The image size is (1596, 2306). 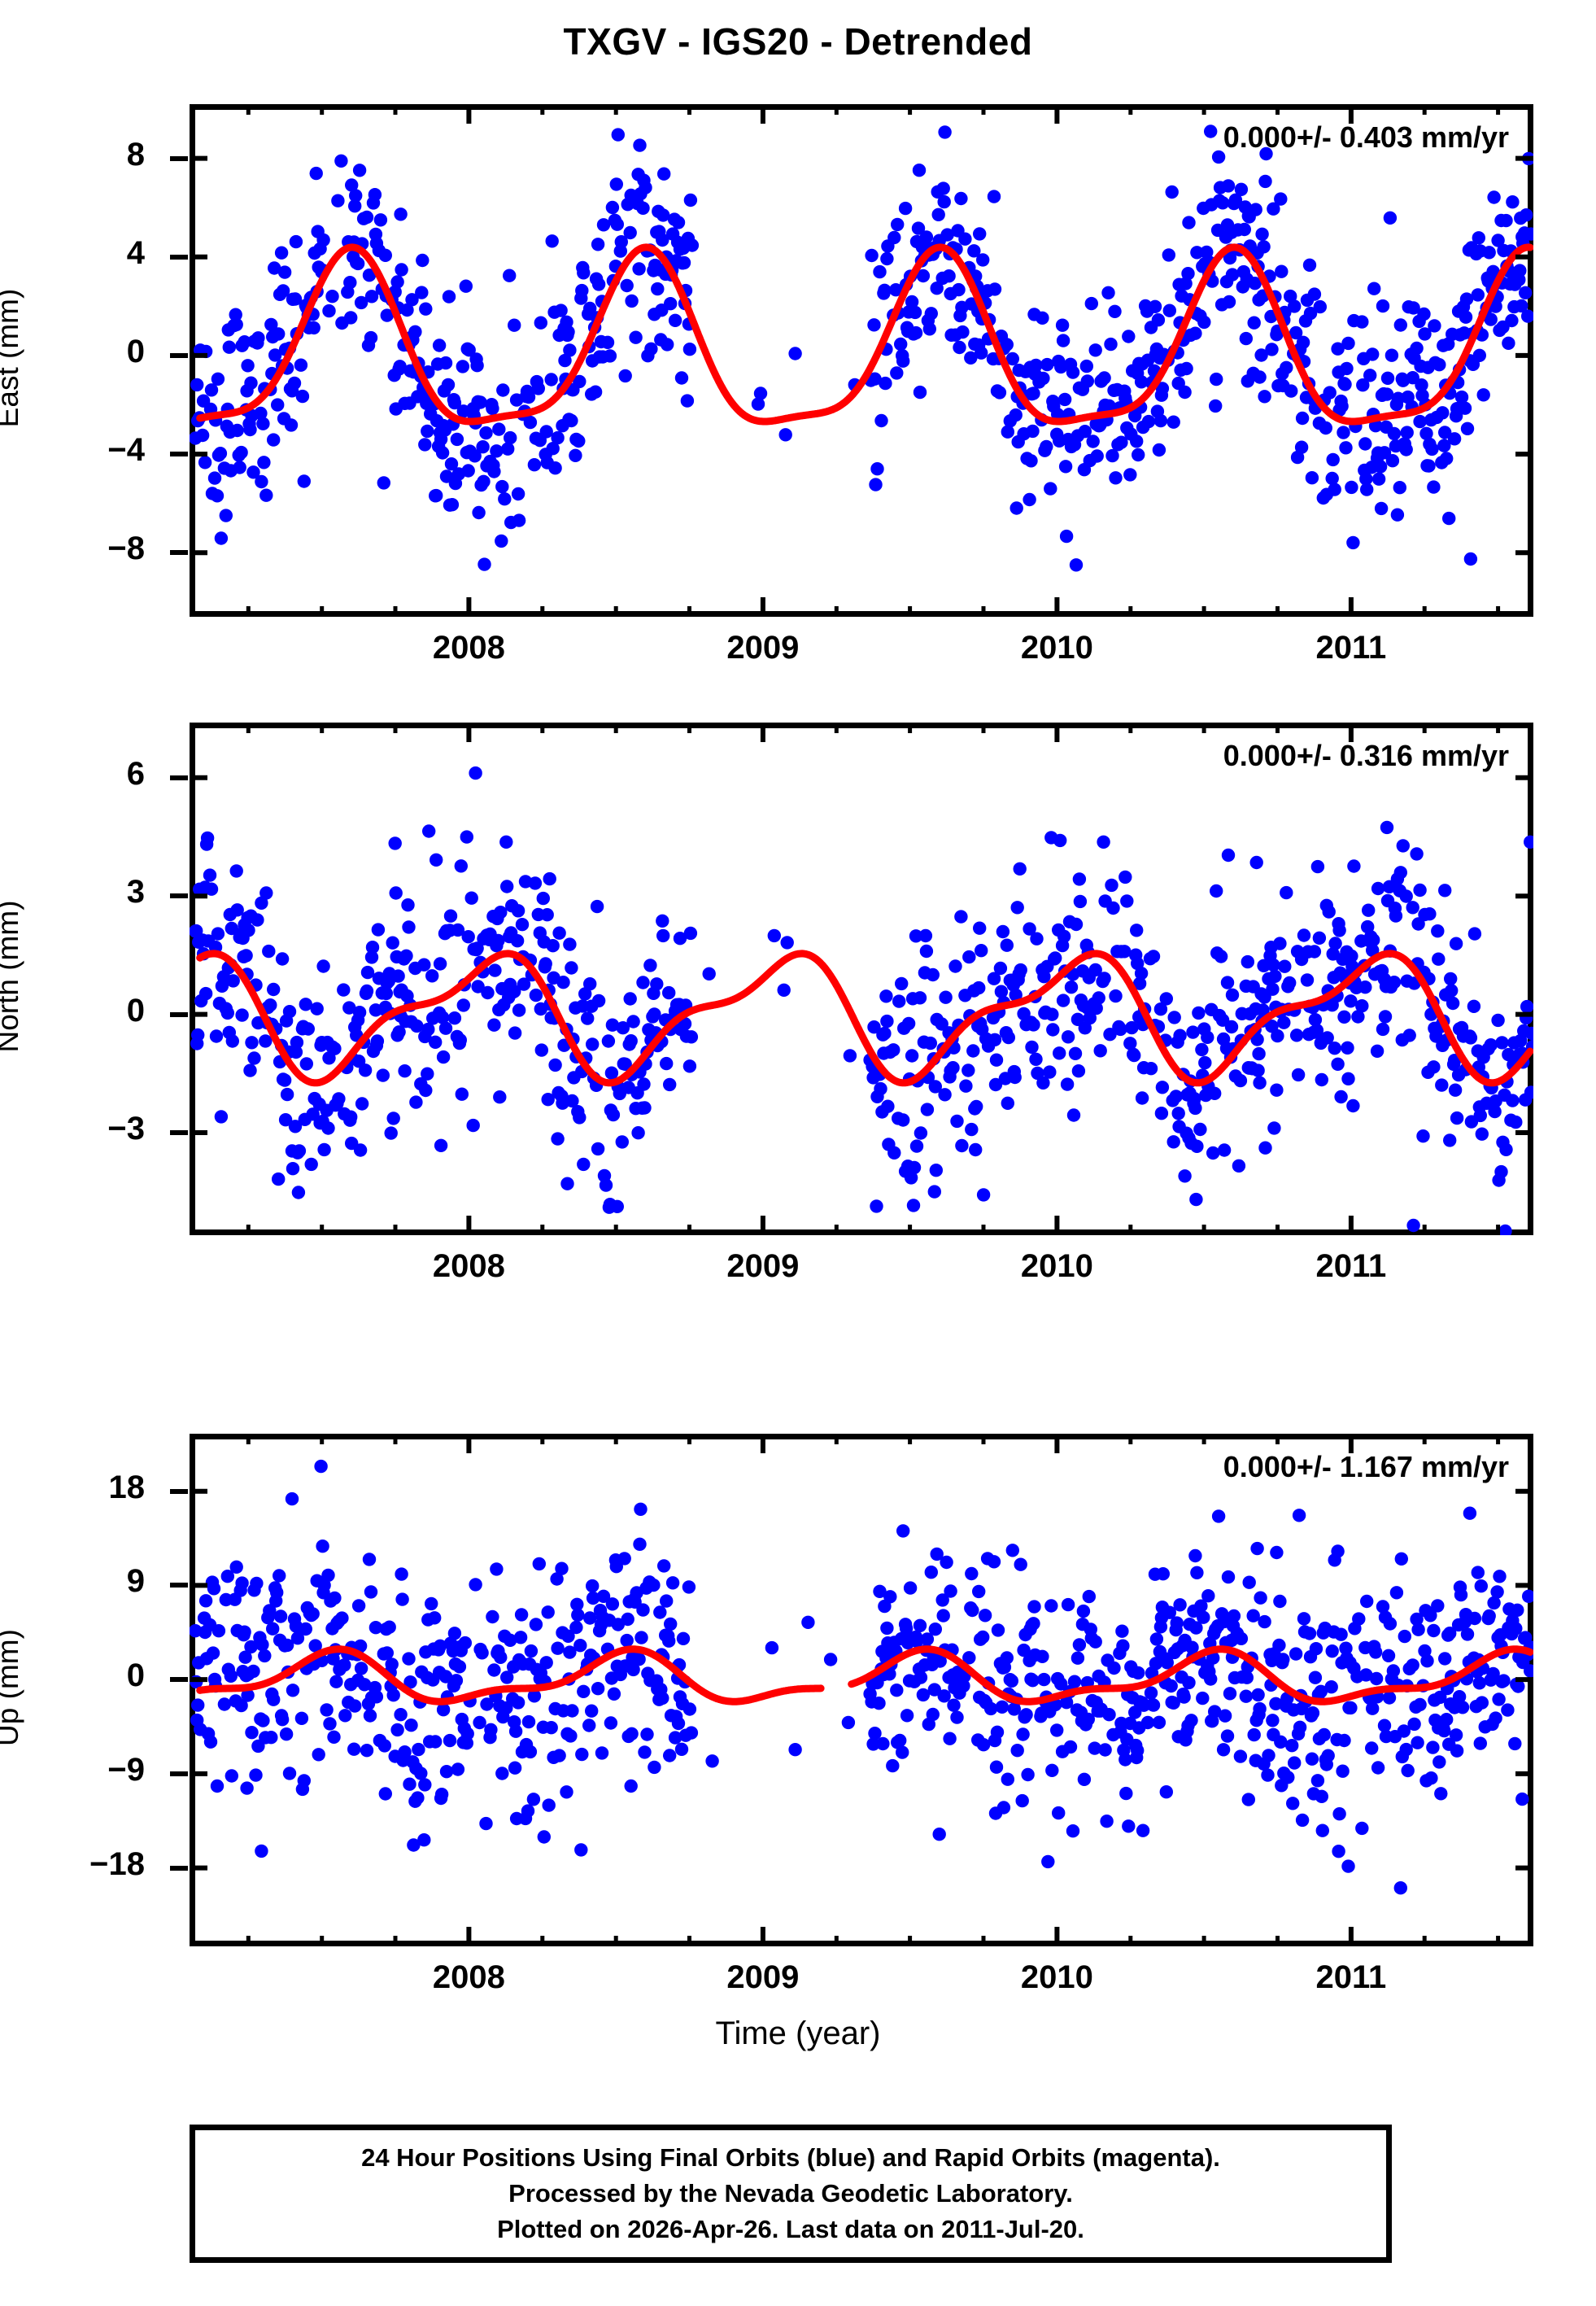 I want to click on north-panel-ytick-label-3: −3, so click(x=126, y=1128).